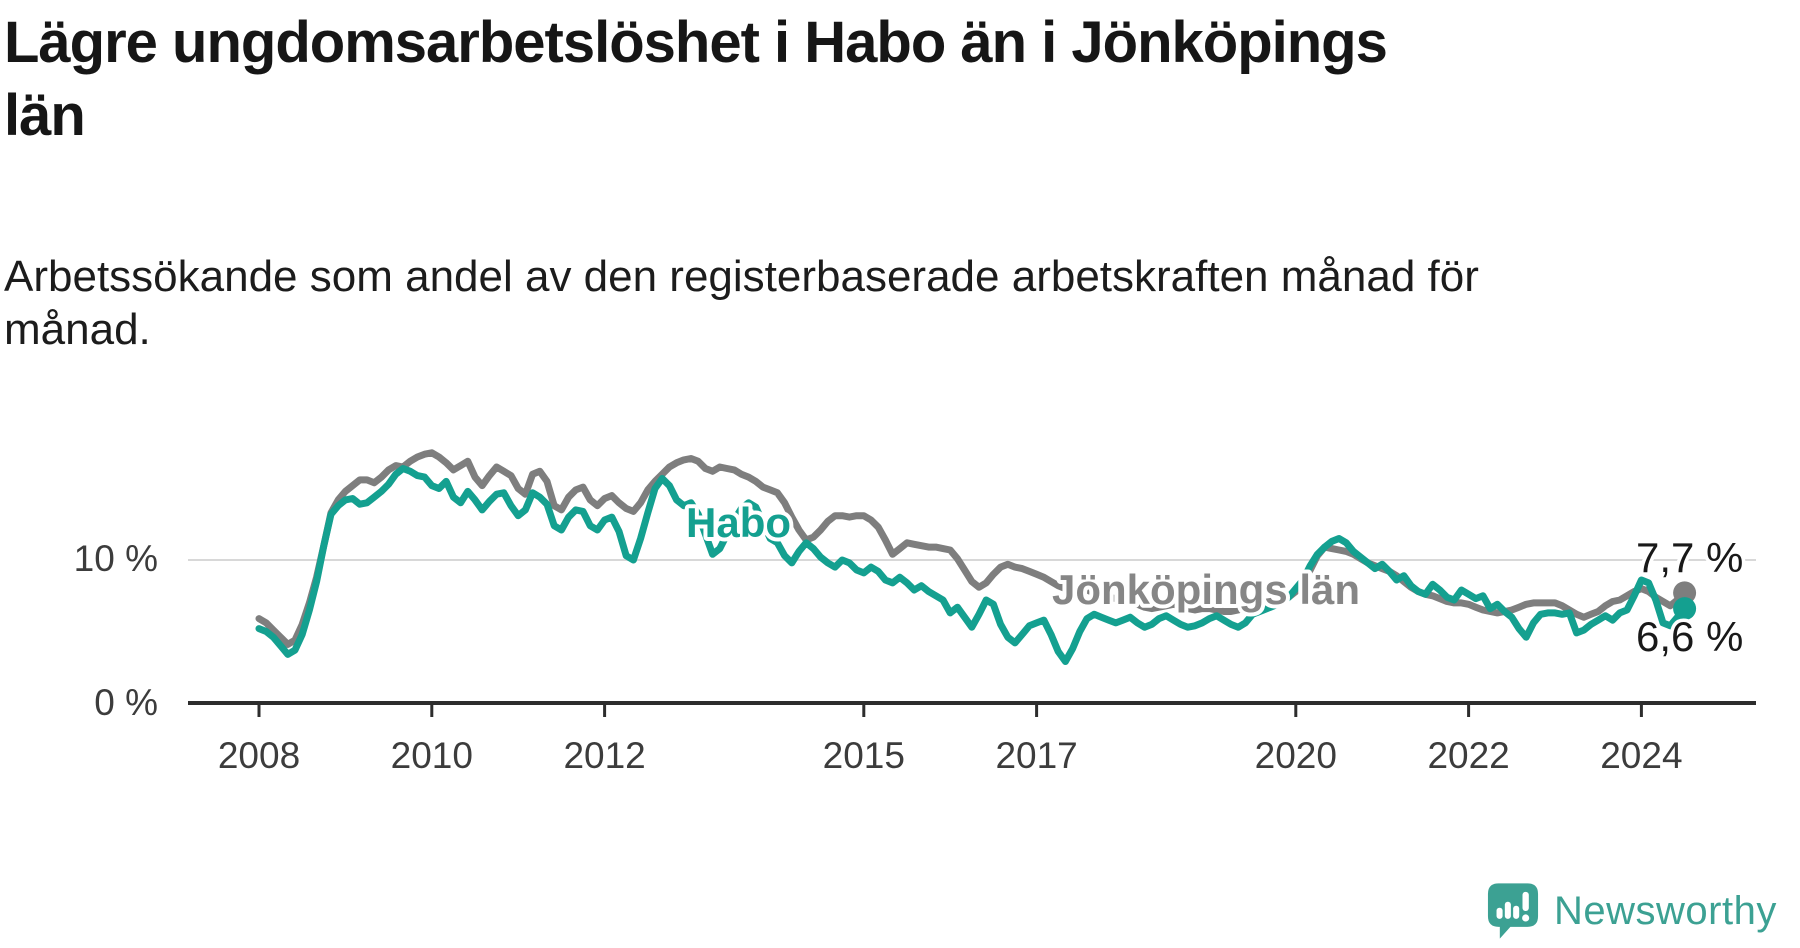  Describe the element at coordinates (1468, 755) in the screenshot. I see `x-tick-label-2022: 2022` at that location.